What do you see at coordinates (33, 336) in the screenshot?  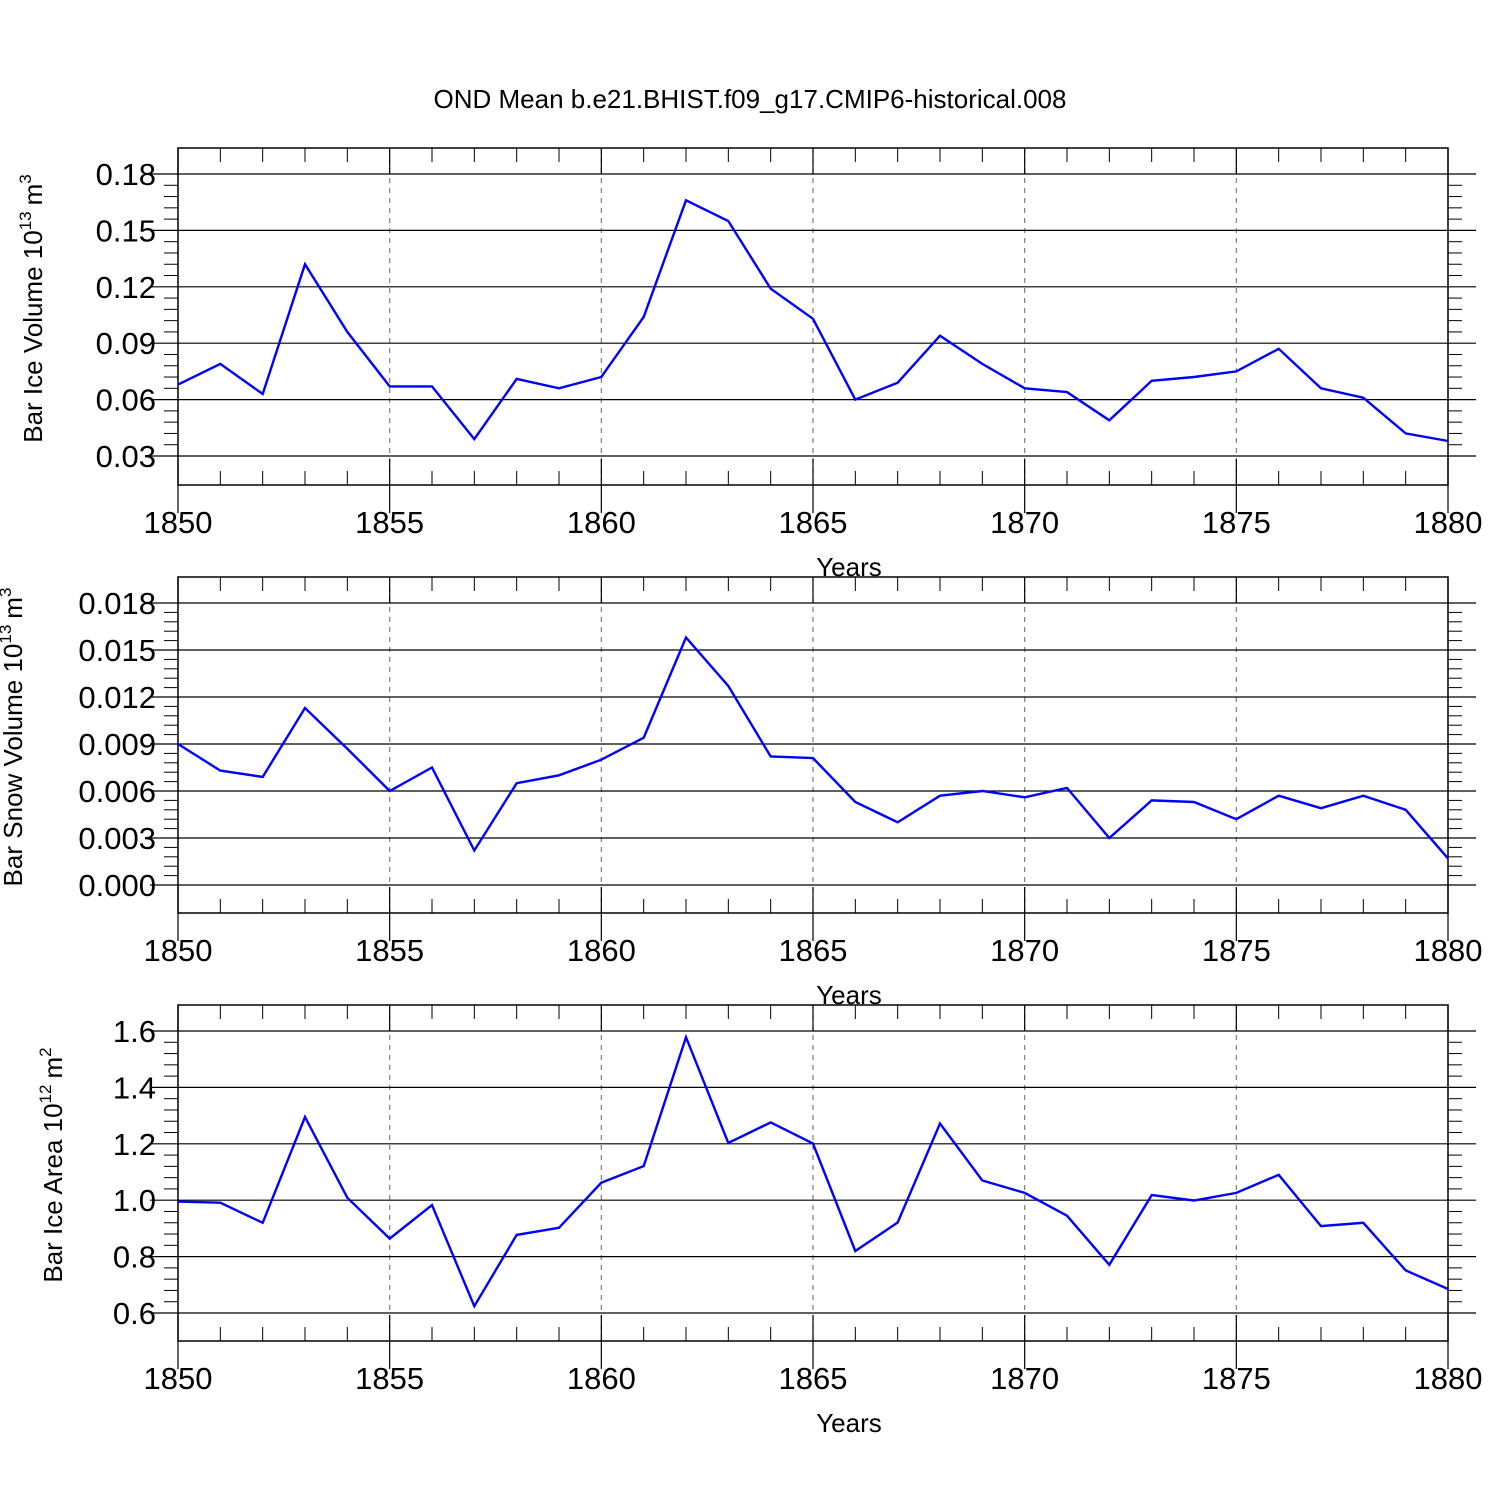 I see `y-axis-label-text: Bar Ice Volume 10` at bounding box center [33, 336].